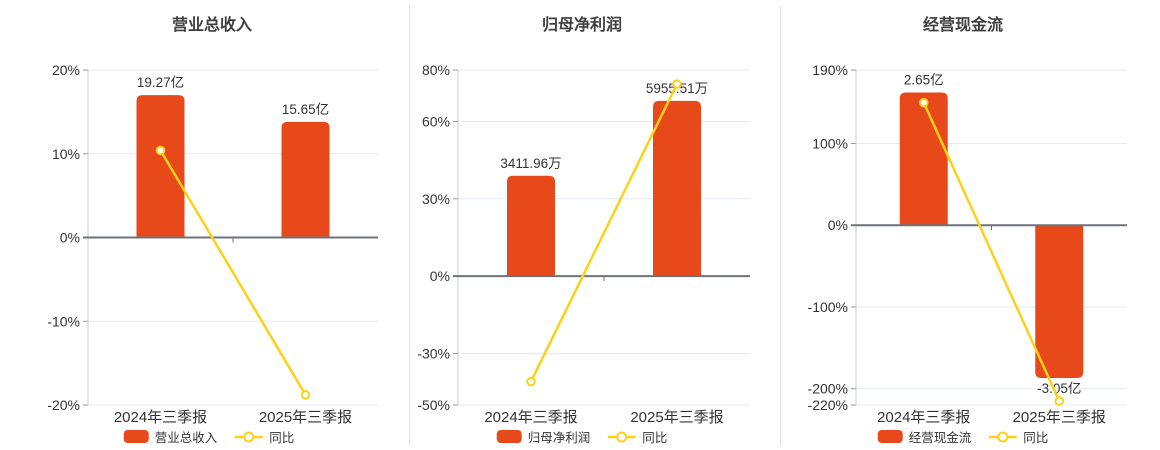 This screenshot has height=450, width=1160. I want to click on y-tick-label: 190%, so click(830, 70).